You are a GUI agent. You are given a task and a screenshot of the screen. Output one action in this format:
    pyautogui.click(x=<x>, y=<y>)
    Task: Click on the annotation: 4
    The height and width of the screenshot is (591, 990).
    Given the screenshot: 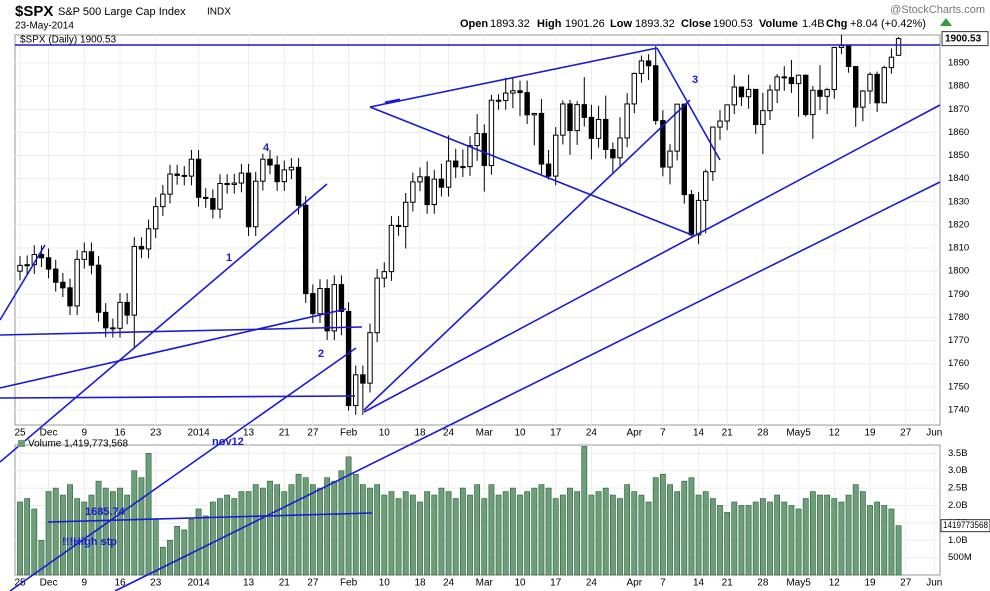 What is the action you would take?
    pyautogui.click(x=266, y=148)
    